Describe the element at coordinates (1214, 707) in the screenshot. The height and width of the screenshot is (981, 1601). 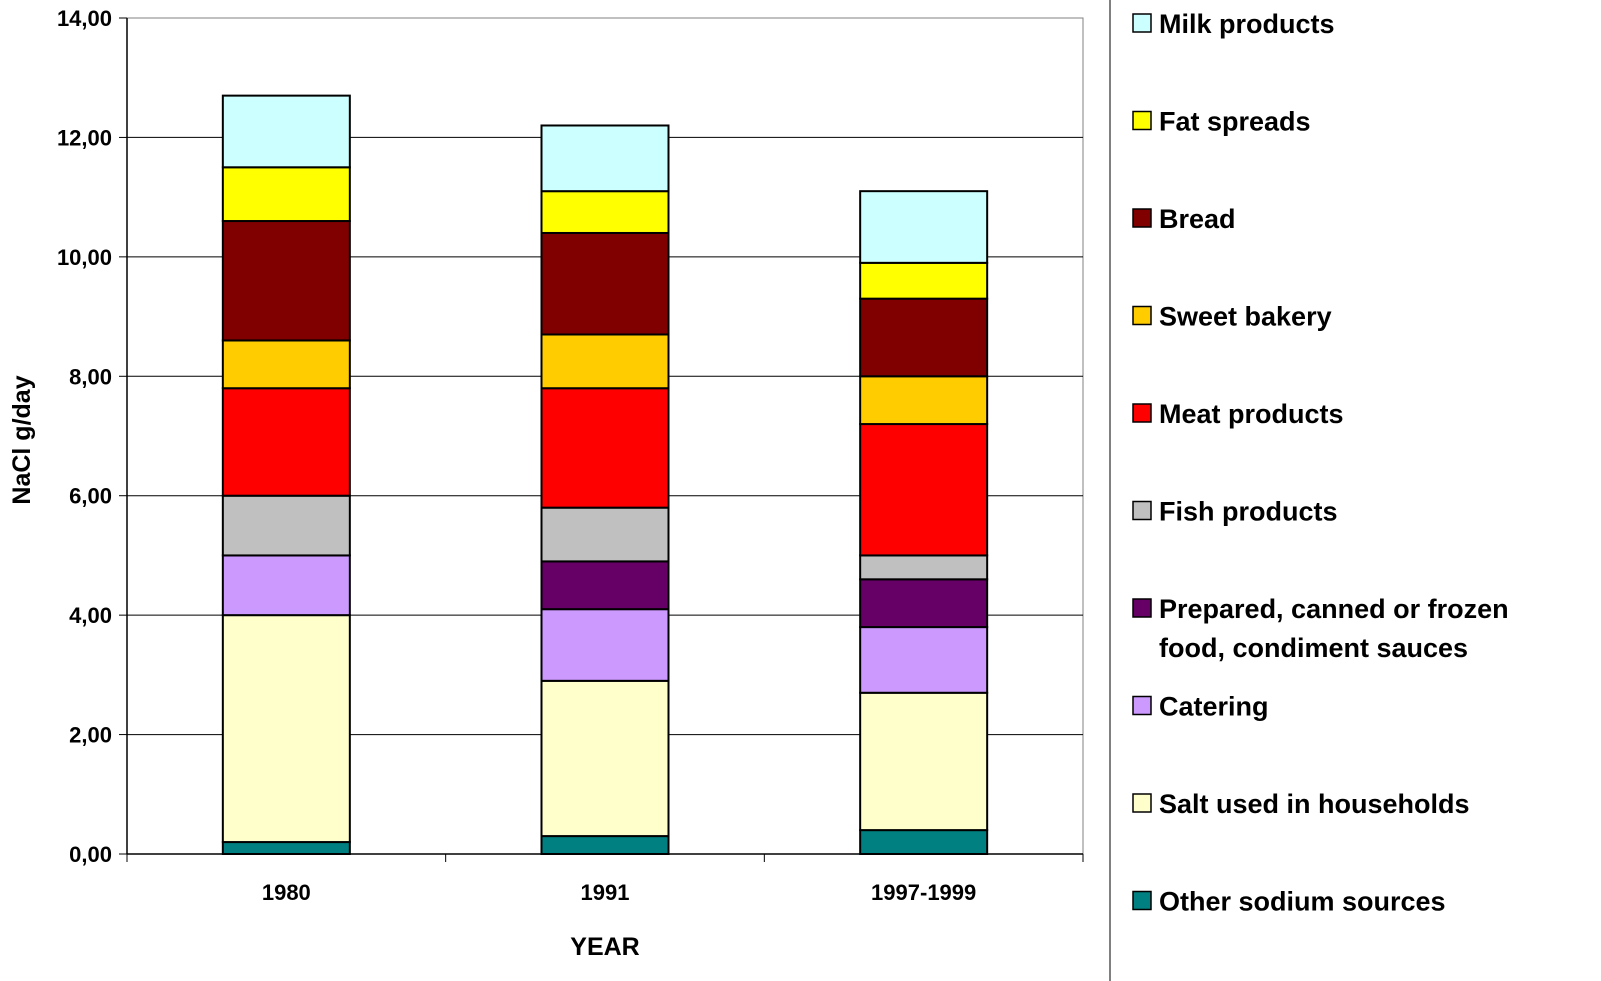
I see `legend-label: Catering` at that location.